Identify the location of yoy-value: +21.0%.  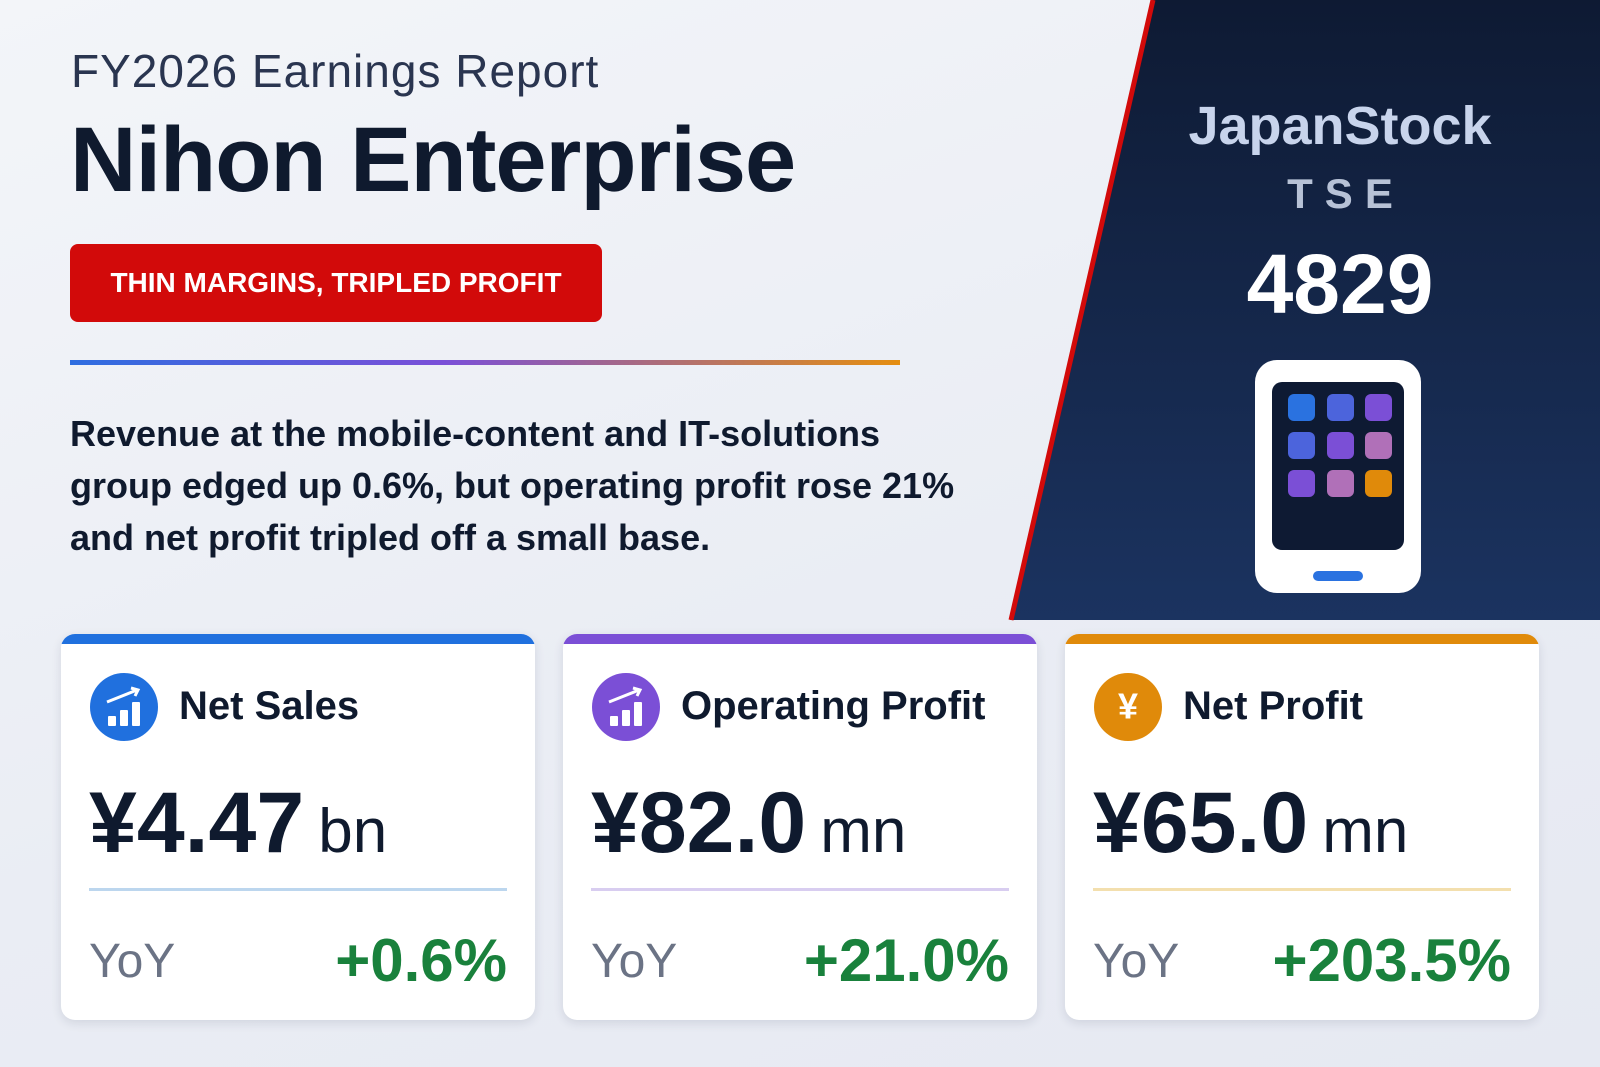
(906, 960).